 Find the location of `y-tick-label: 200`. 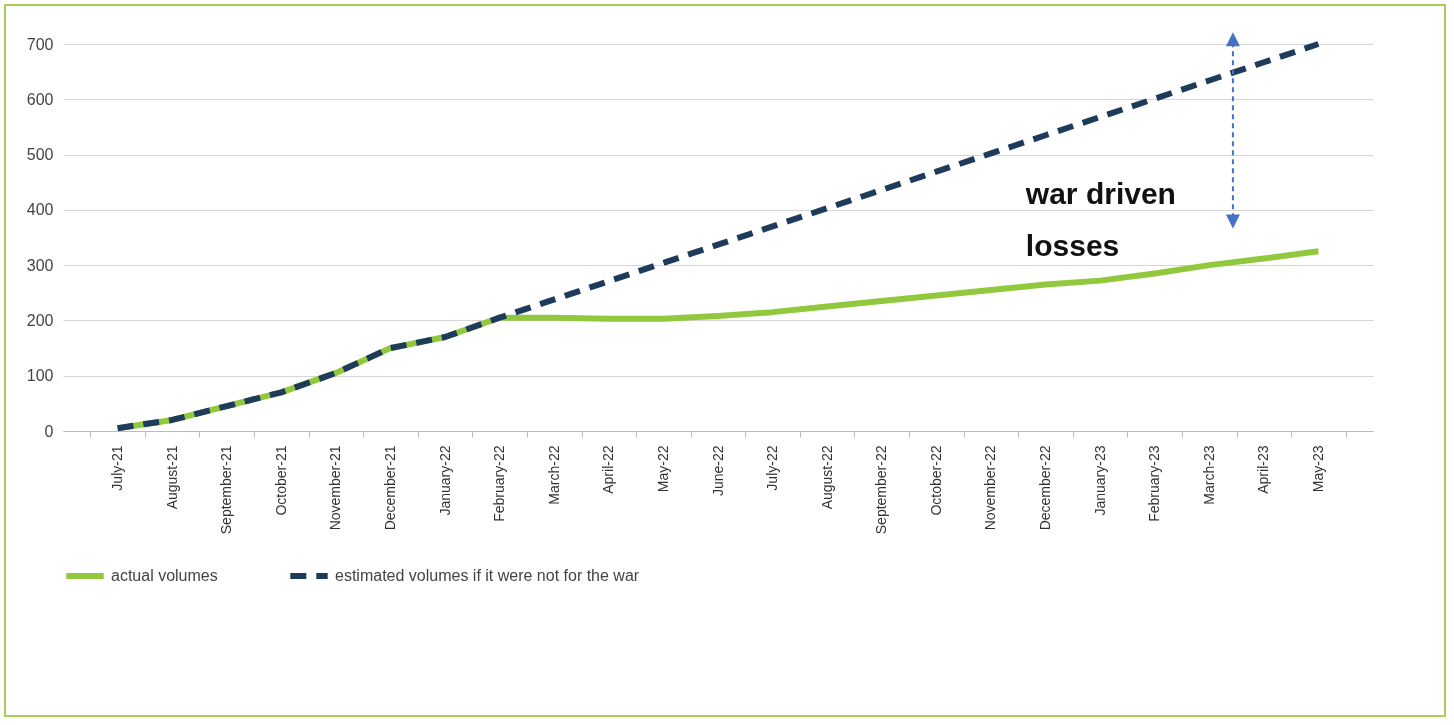

y-tick-label: 200 is located at coordinates (40, 320).